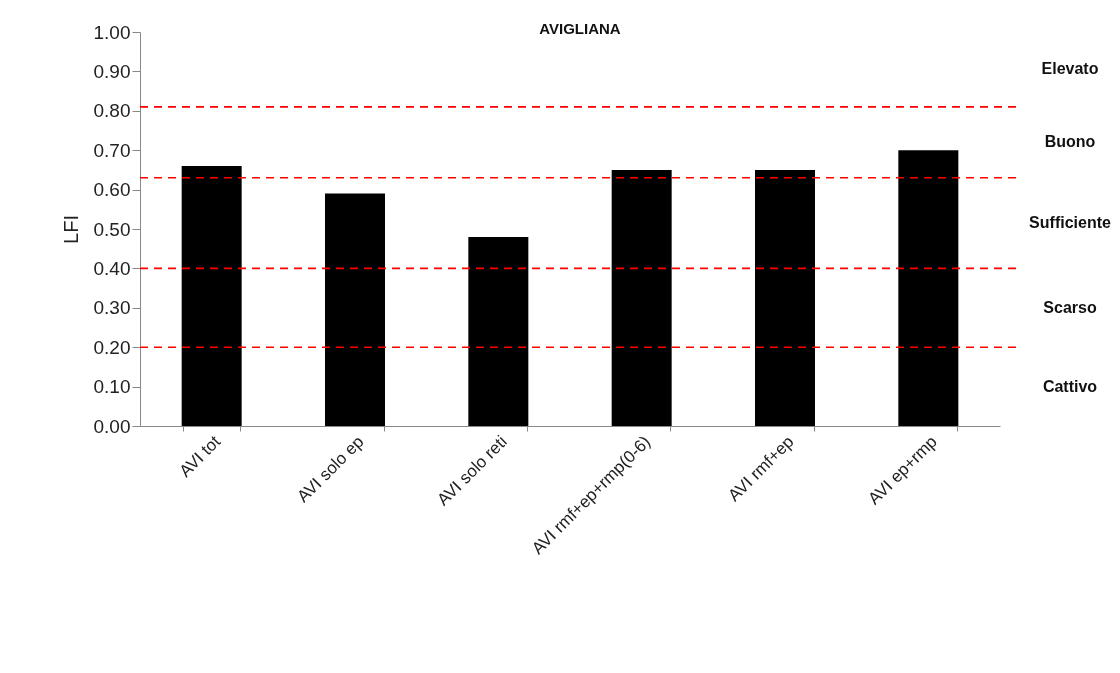  I want to click on chart-title: AVIGLIANA, so click(580, 28).